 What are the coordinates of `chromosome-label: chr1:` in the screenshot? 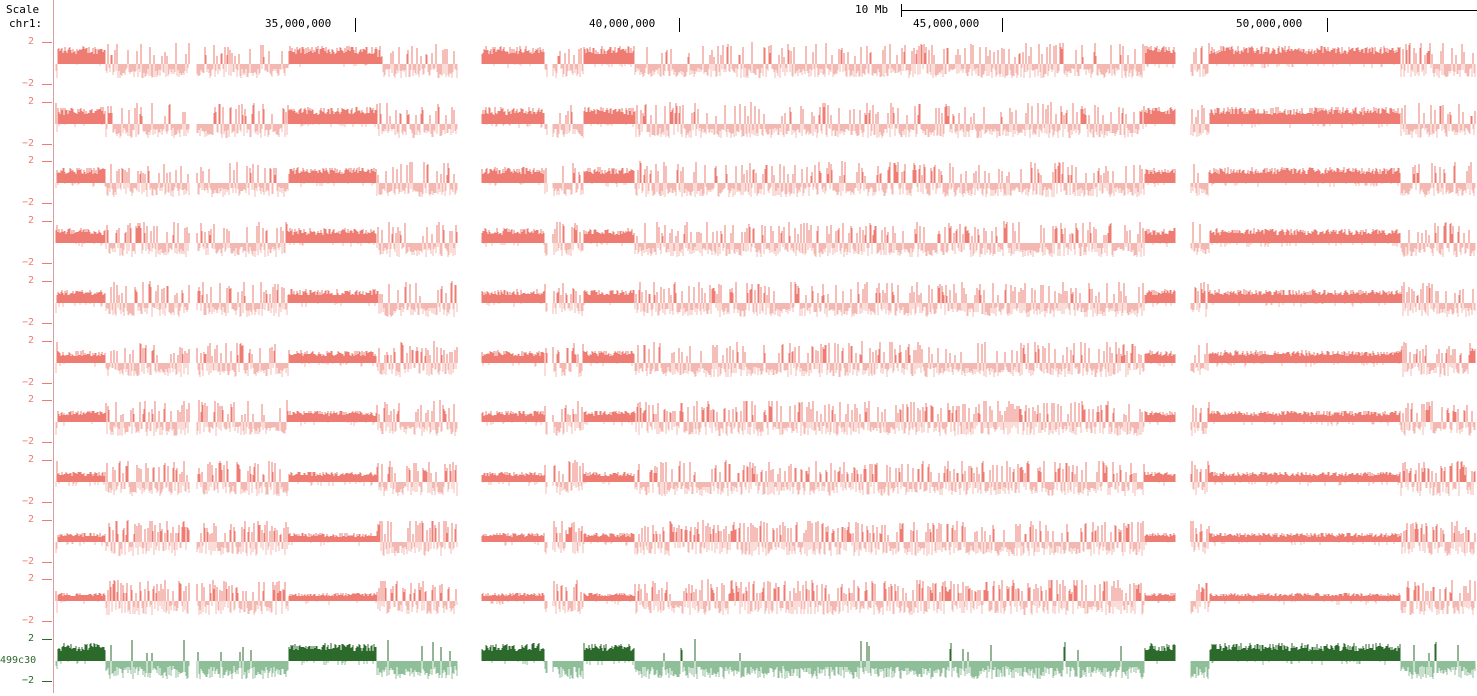 It's located at (26, 23).